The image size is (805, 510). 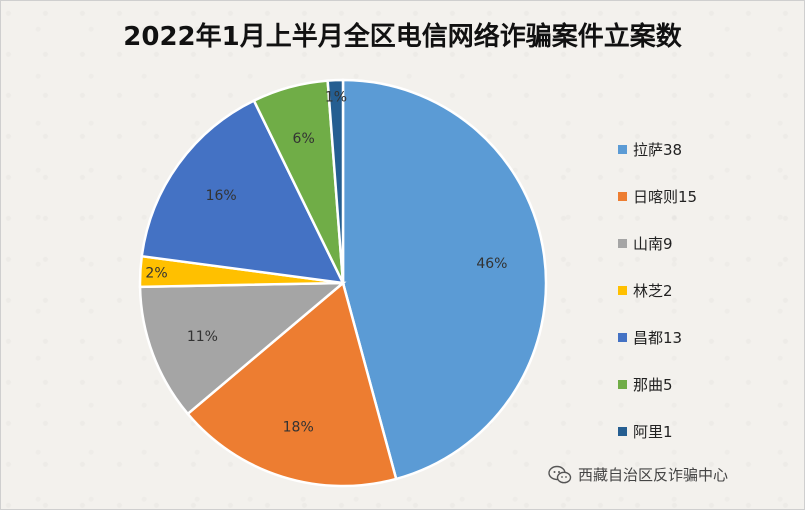 What do you see at coordinates (653, 475) in the screenshot?
I see `watermark-text: 西藏自治区反诈骗中心` at bounding box center [653, 475].